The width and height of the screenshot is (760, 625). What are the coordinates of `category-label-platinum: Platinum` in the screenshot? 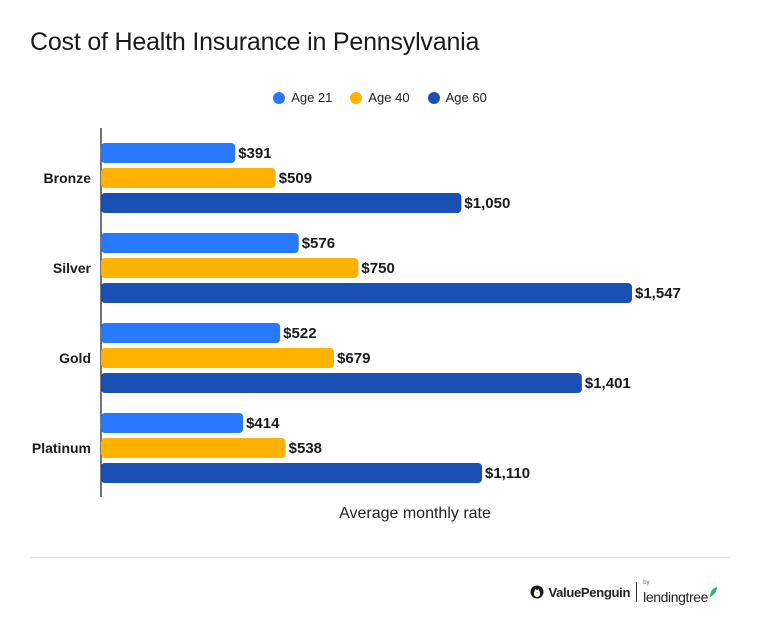 It's located at (61, 448).